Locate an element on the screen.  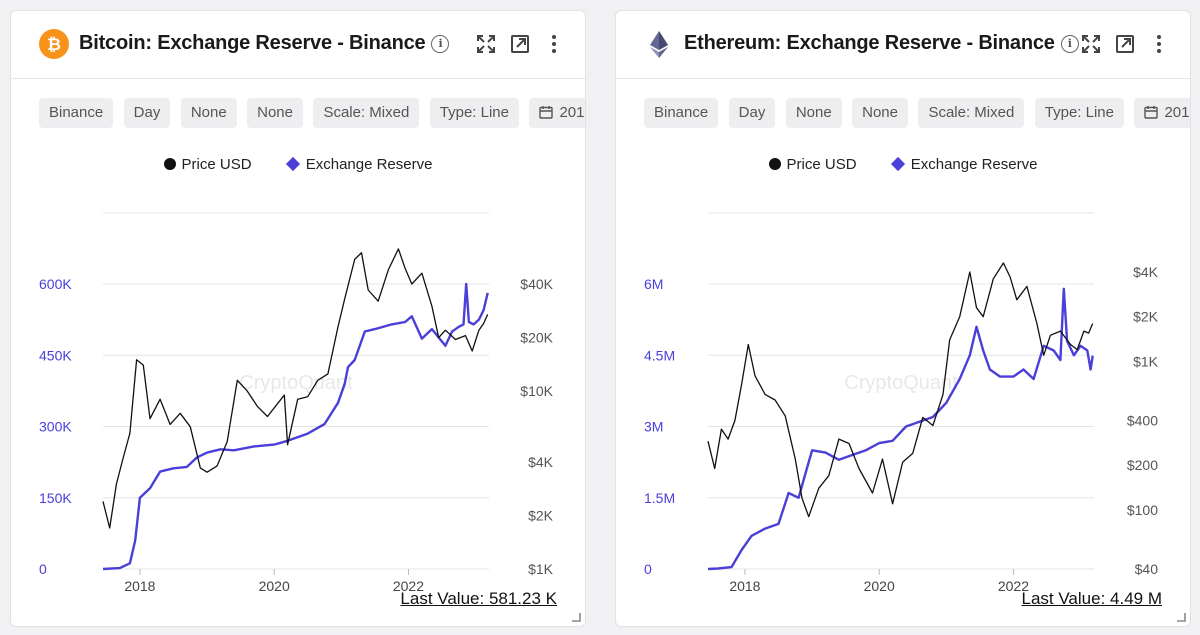
left-tick-label: 1.5M is located at coordinates (659, 498).